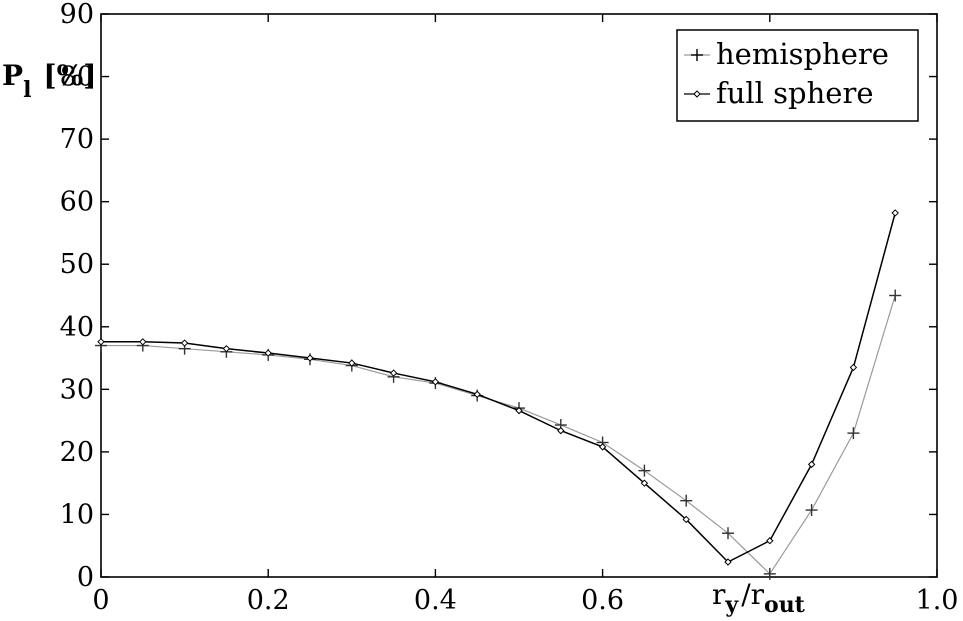  Describe the element at coordinates (12, 75) in the screenshot. I see `y-axis-label-main: P` at that location.